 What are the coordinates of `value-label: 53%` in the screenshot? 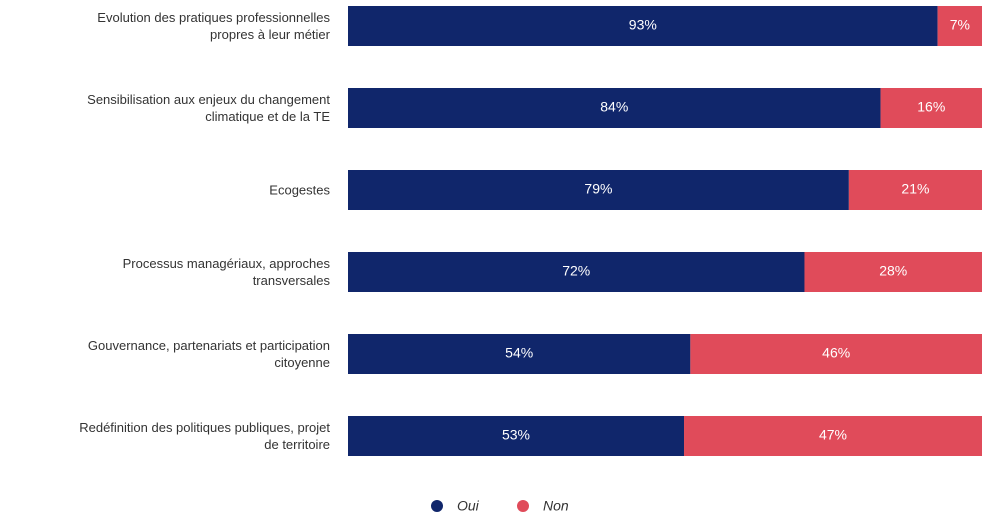 It's located at (516, 435).